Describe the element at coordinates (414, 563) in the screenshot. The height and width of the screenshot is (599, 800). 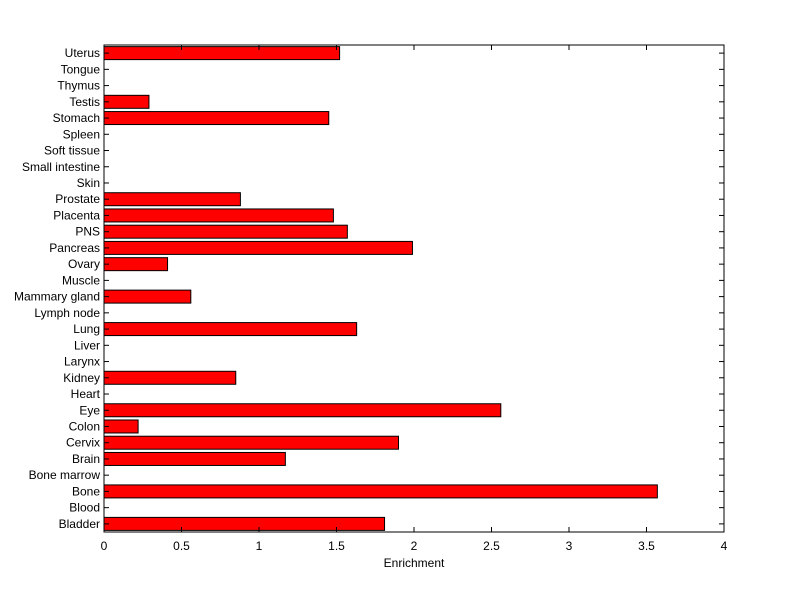
I see `x-axis-label: Enrichment` at that location.